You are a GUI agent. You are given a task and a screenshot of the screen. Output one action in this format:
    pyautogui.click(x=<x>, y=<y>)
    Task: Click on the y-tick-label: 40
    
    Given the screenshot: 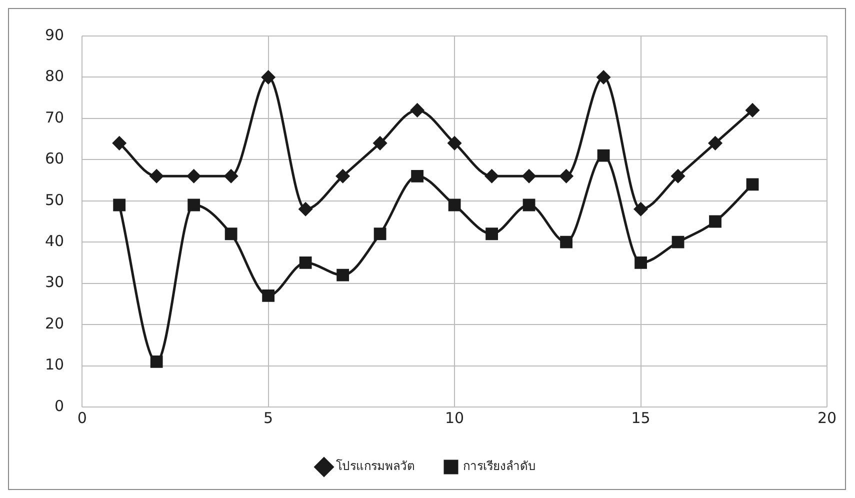 What is the action you would take?
    pyautogui.click(x=54, y=241)
    